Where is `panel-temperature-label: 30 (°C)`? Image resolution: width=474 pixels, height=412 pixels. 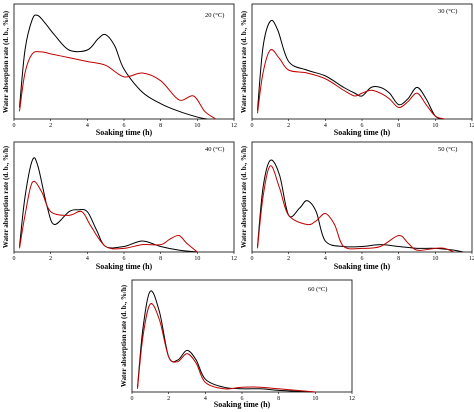
panel-temperature-label: 30 (°C) is located at coordinates (448, 11).